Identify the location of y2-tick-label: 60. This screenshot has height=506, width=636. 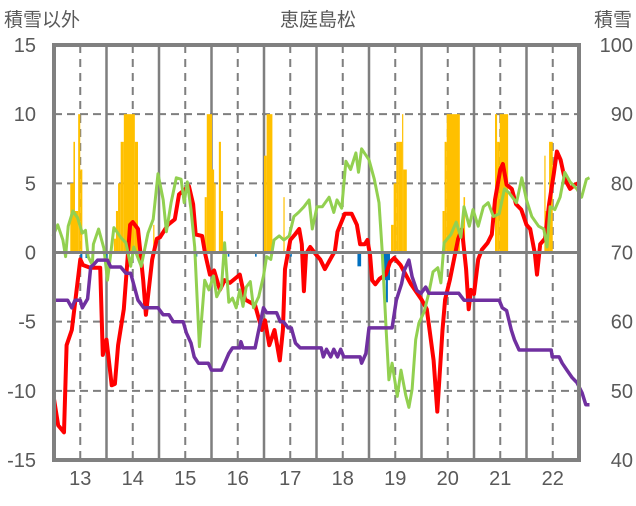
(622, 323).